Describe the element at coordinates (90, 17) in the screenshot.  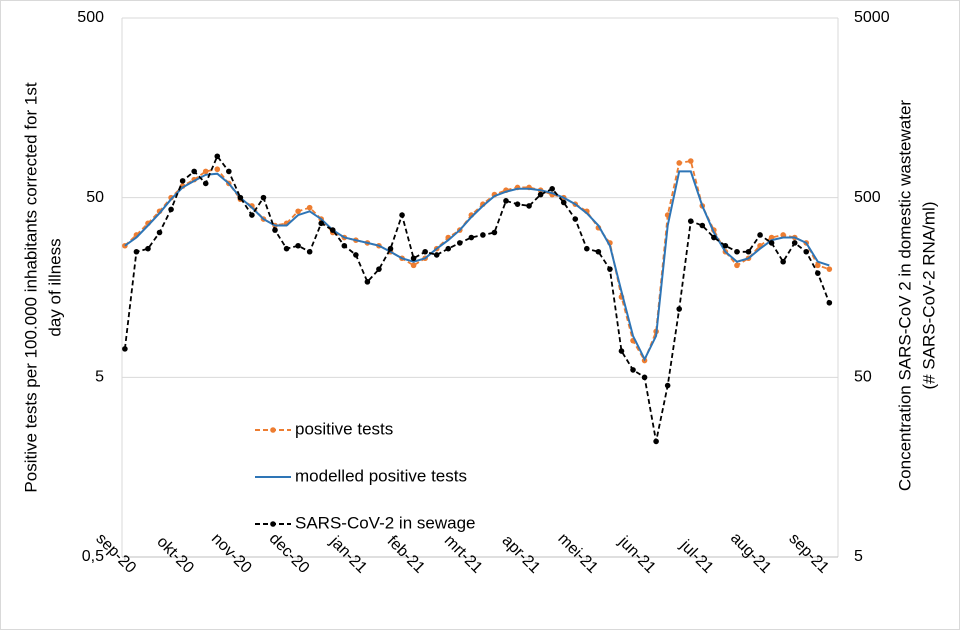
I see `y-tick-label: 500` at that location.